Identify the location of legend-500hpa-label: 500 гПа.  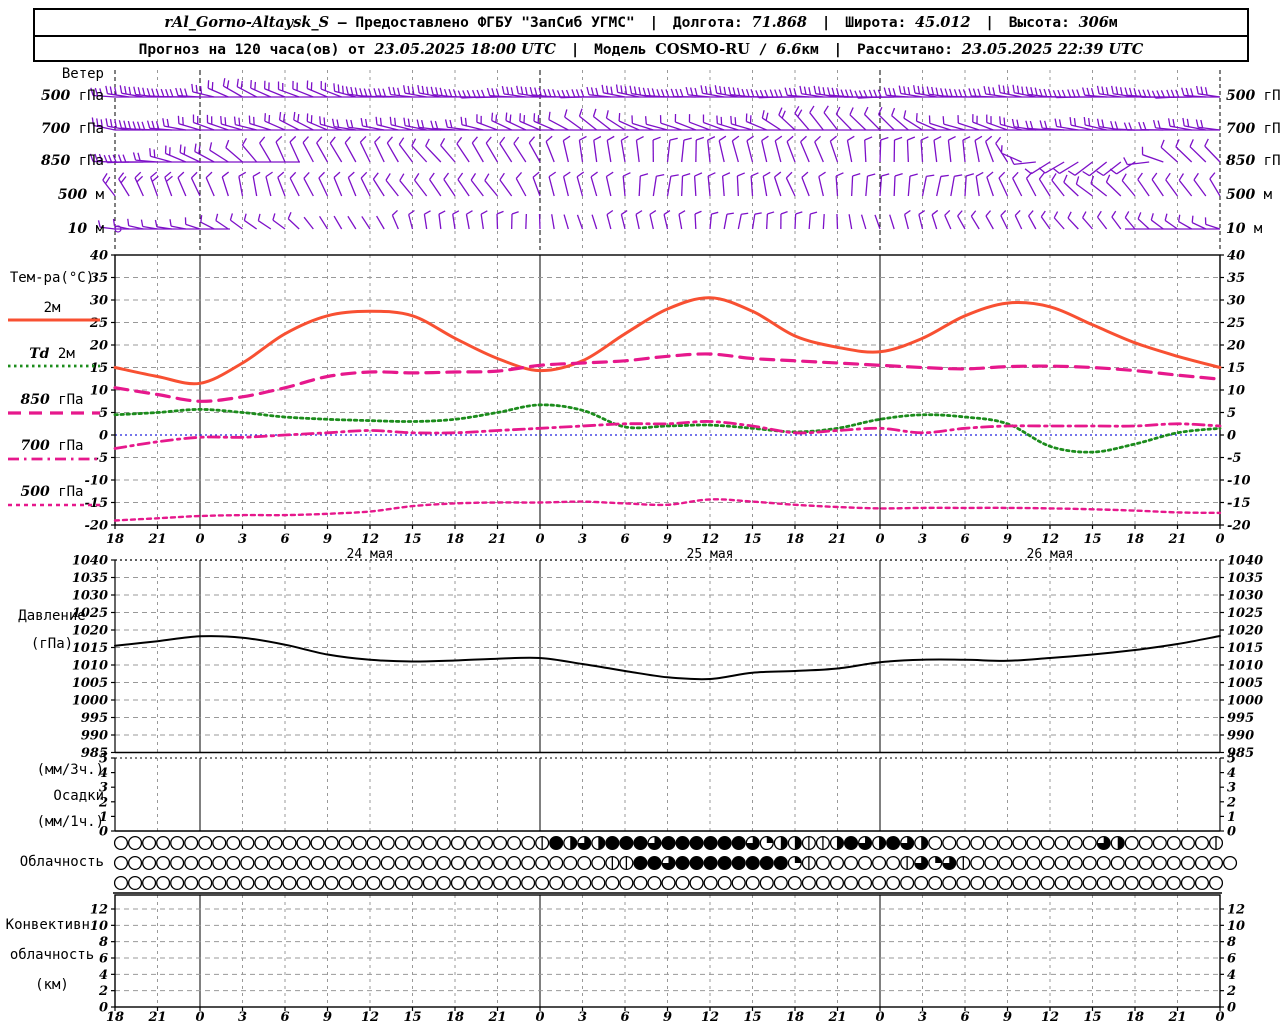
(52, 492).